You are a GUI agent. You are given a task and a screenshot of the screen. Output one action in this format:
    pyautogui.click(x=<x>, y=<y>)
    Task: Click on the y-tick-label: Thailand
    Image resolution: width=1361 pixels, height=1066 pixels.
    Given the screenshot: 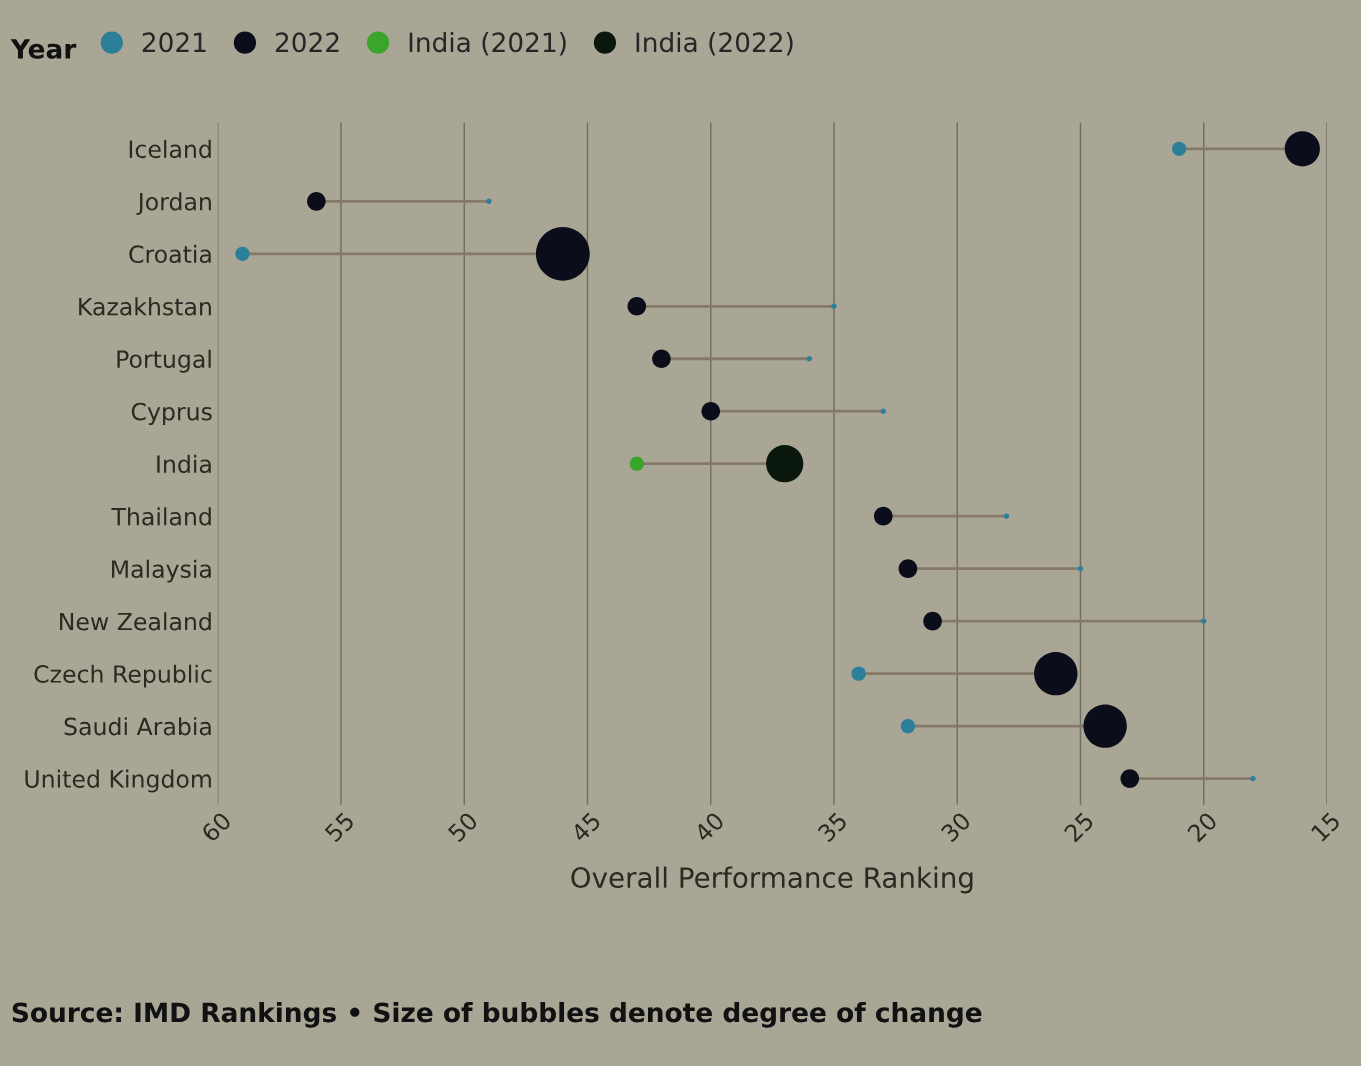 What is the action you would take?
    pyautogui.click(x=161, y=516)
    